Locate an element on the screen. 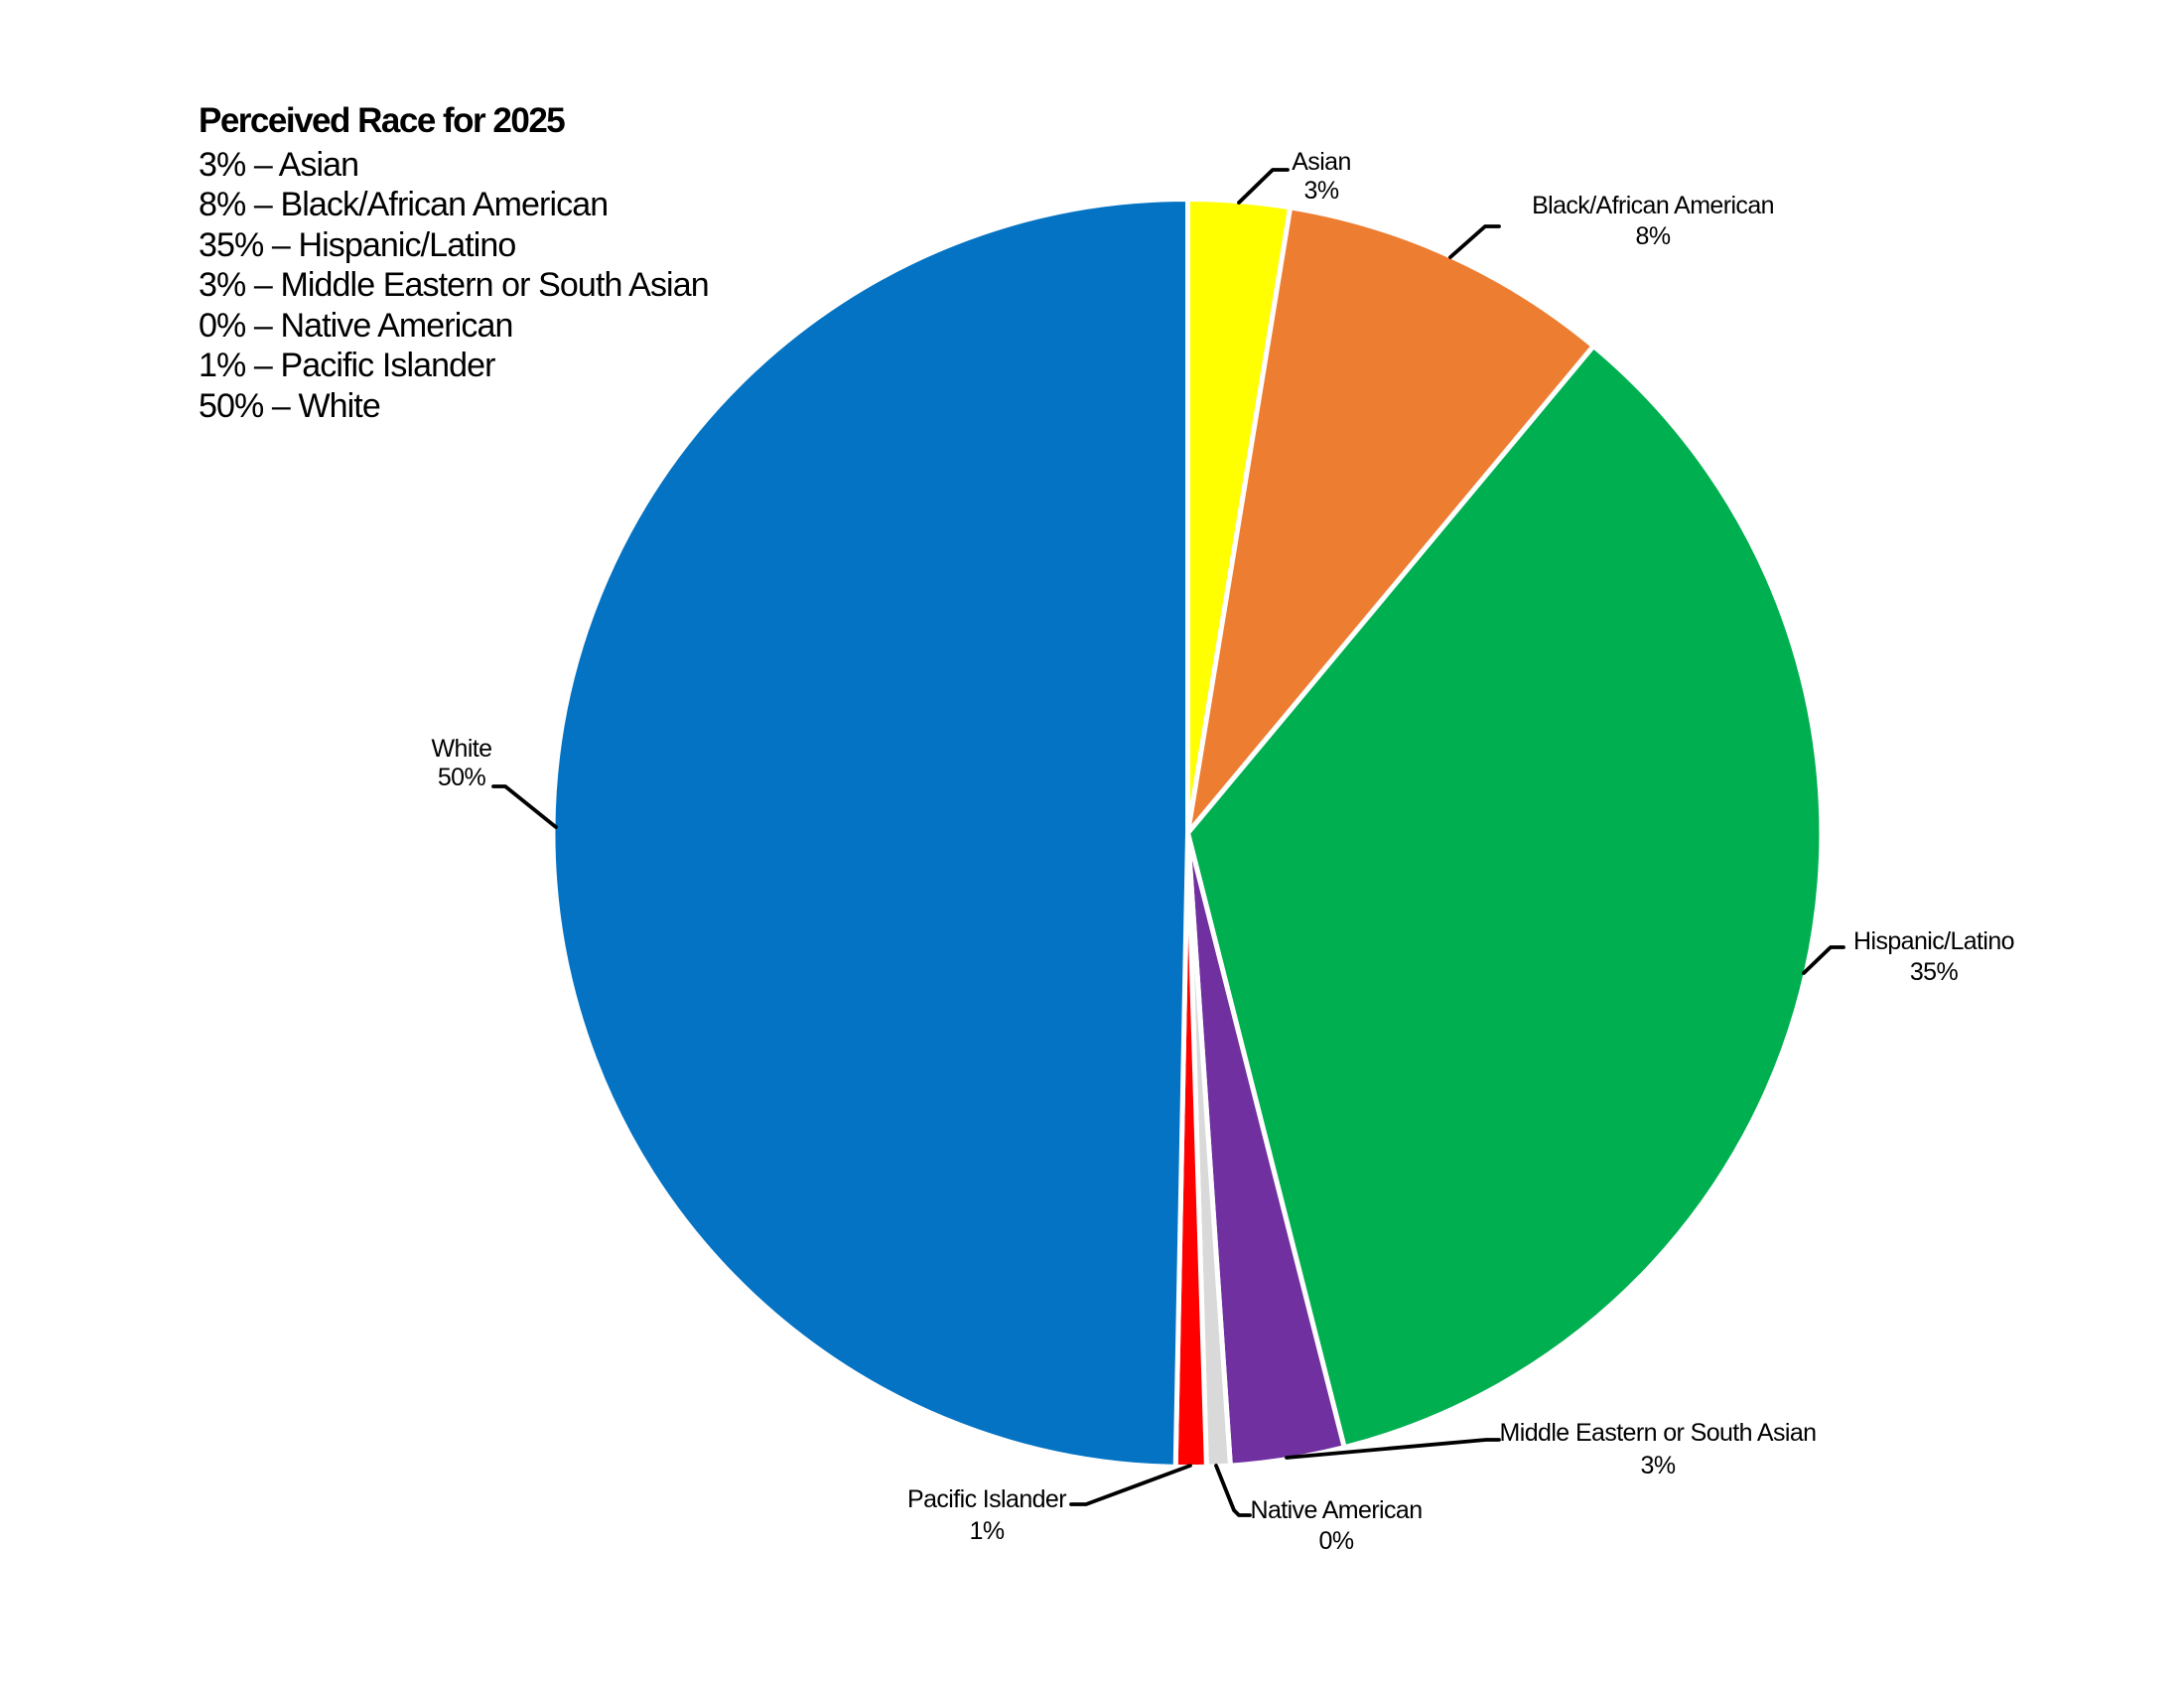  svg-text: 35% – Hispanic/Latino is located at coordinates (357, 245).